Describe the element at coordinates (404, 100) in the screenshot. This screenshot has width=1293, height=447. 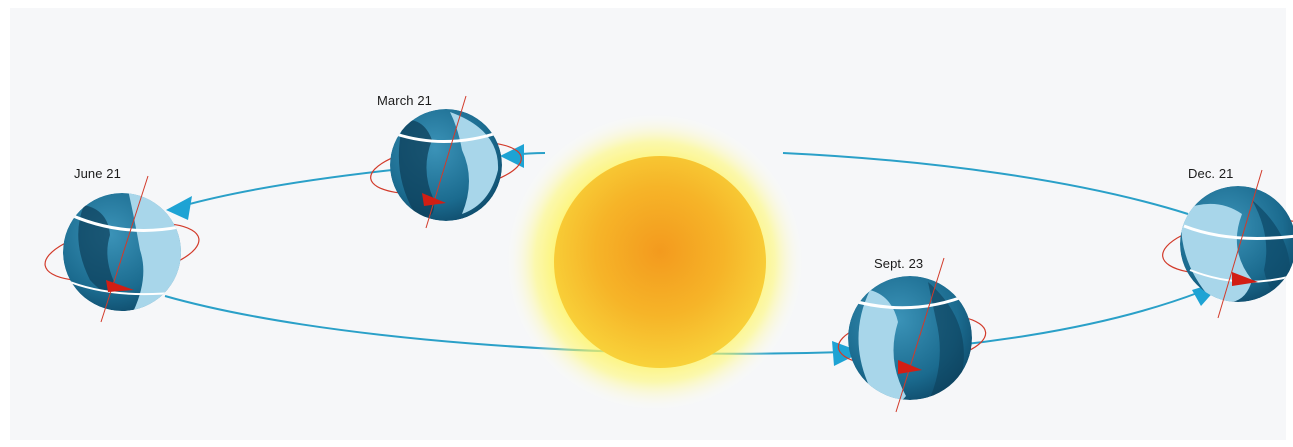
I see `label-march-21: March 21` at that location.